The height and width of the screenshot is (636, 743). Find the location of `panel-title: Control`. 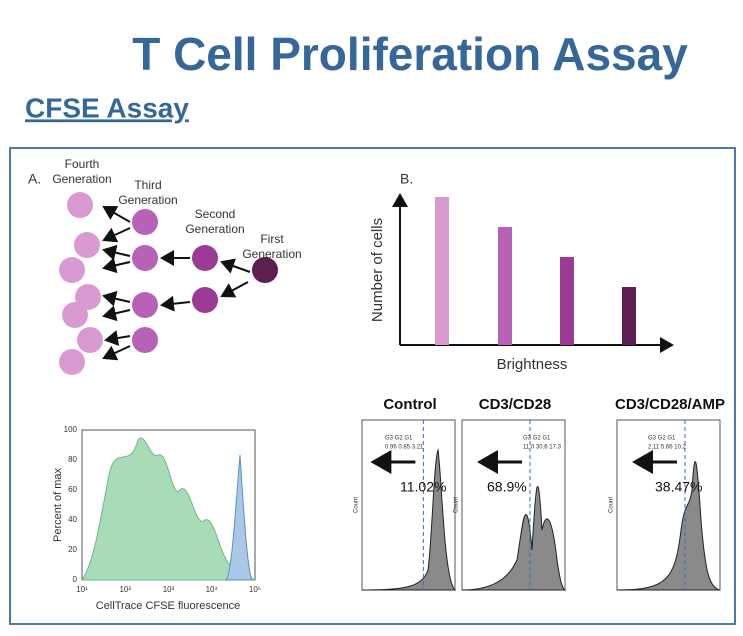

panel-title: Control is located at coordinates (409, 404).